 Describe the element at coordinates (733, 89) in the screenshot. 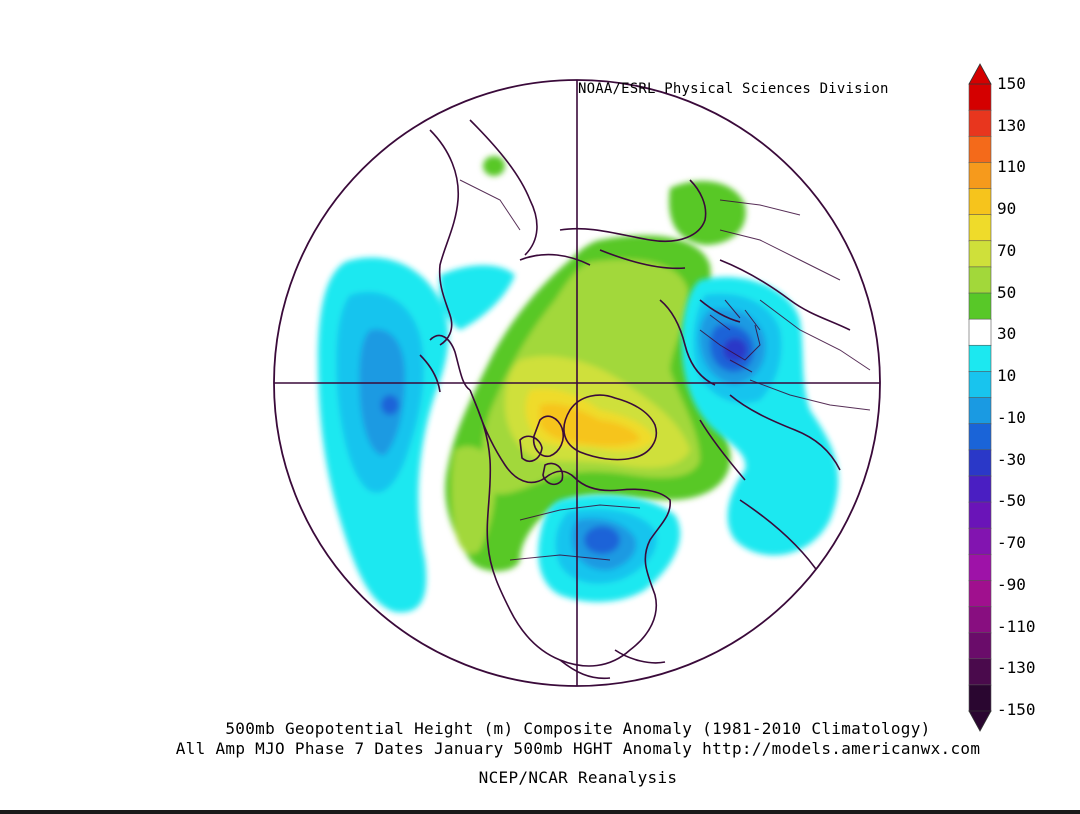

I see `credit-text: NOAA/ESRL Physical Sciences Division` at that location.